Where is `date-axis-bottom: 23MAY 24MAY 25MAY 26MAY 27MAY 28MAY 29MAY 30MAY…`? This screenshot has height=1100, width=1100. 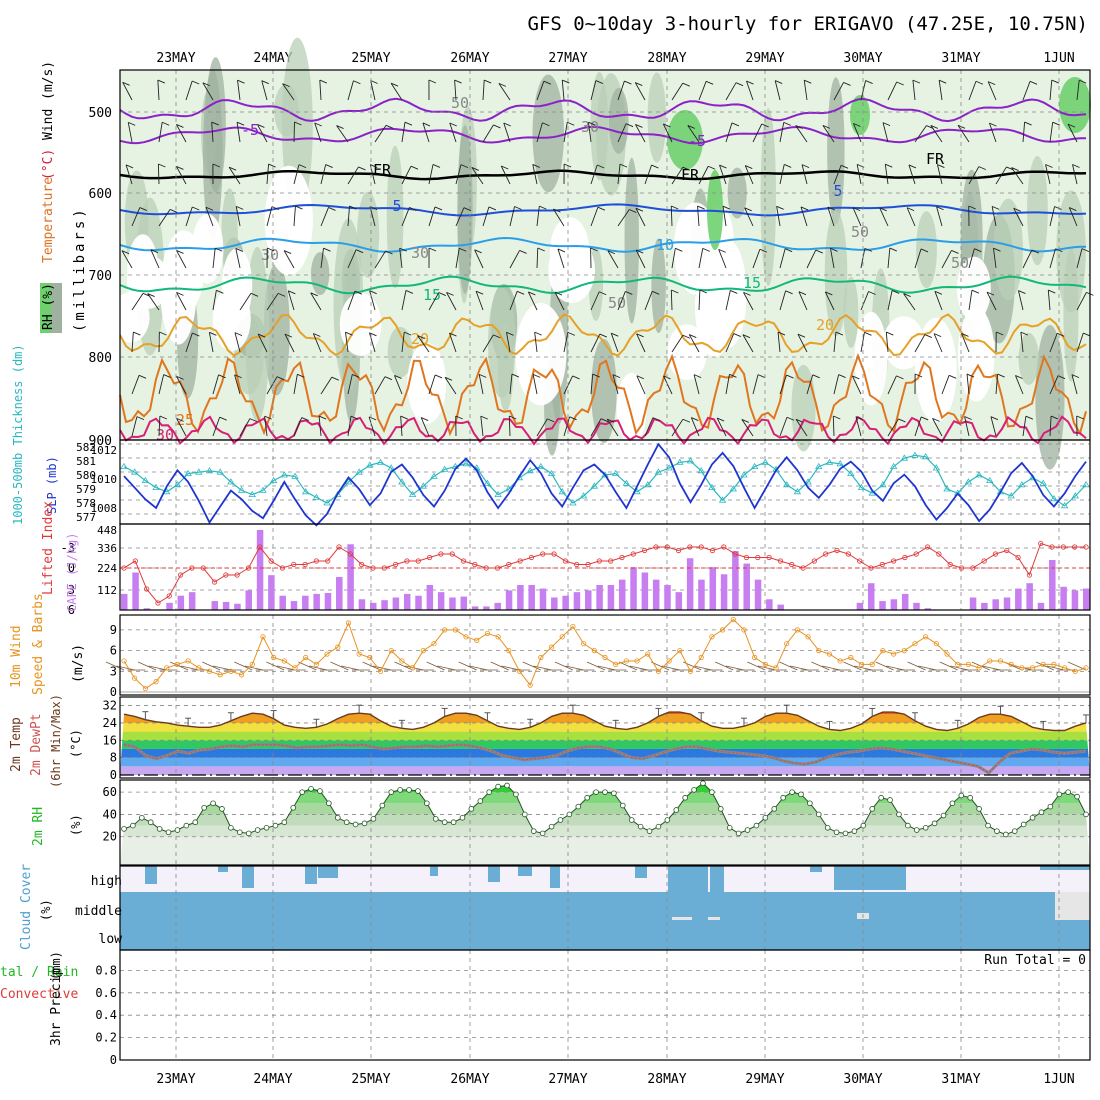
date-axis-bottom: 23MAY 24MAY 25MAY 26MAY 27MAY 28MAY 29MAY 30MAY… is located at coordinates (615, 1079).